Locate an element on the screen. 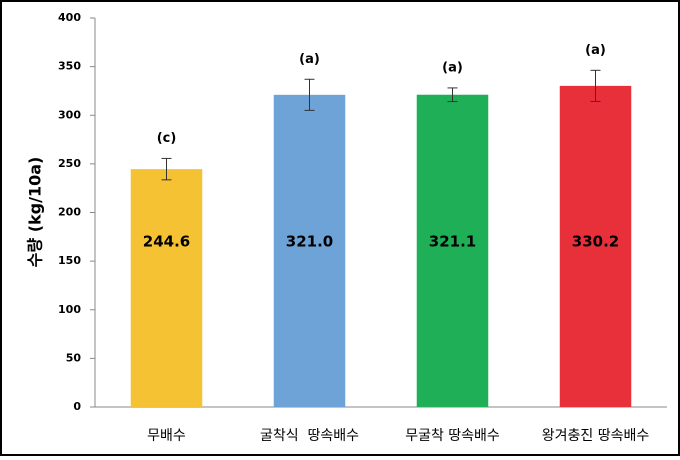  y-tick-label: 0 is located at coordinates (77, 406).